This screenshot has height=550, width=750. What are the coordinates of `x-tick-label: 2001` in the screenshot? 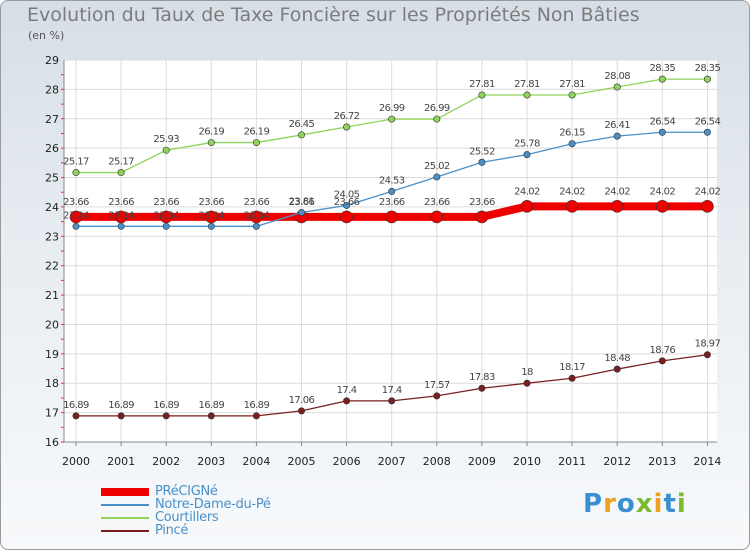 It's located at (121, 461).